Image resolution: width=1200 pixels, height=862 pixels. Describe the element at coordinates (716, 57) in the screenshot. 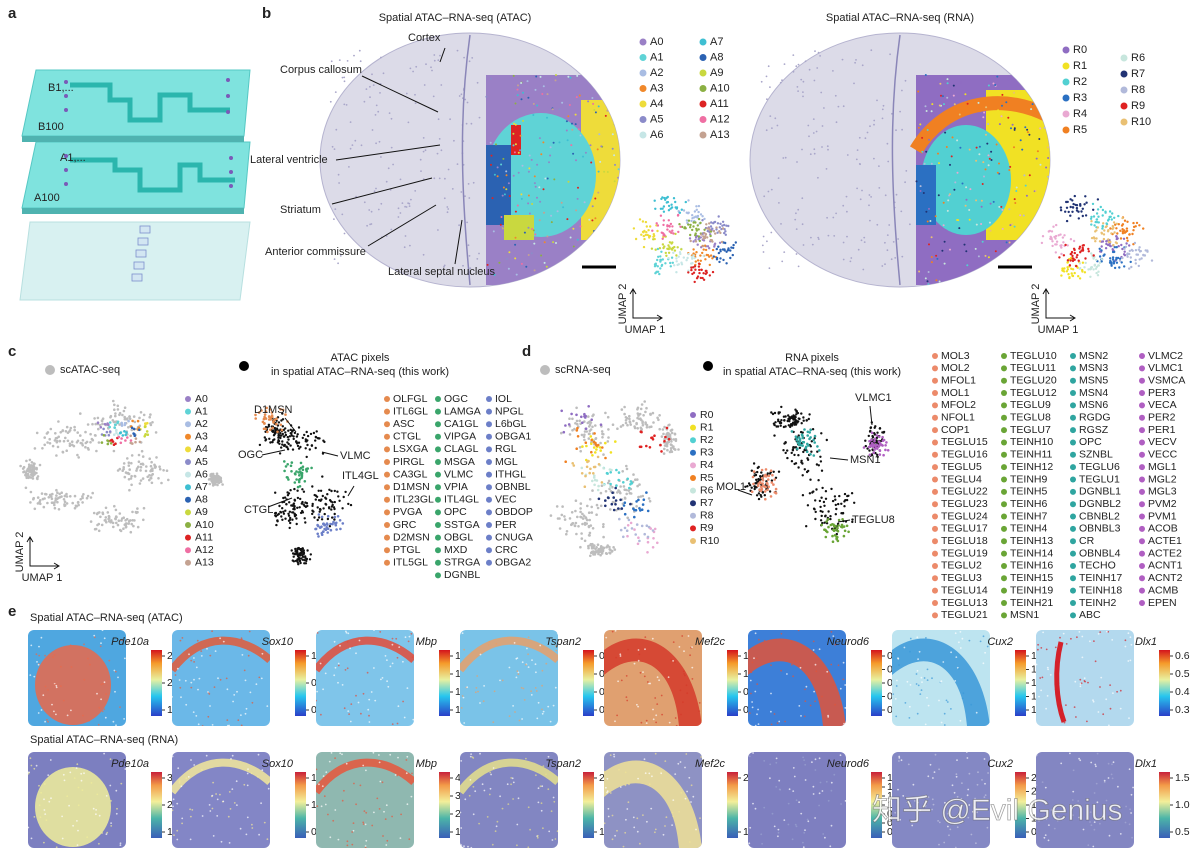

I see `legend-label: A8` at that location.